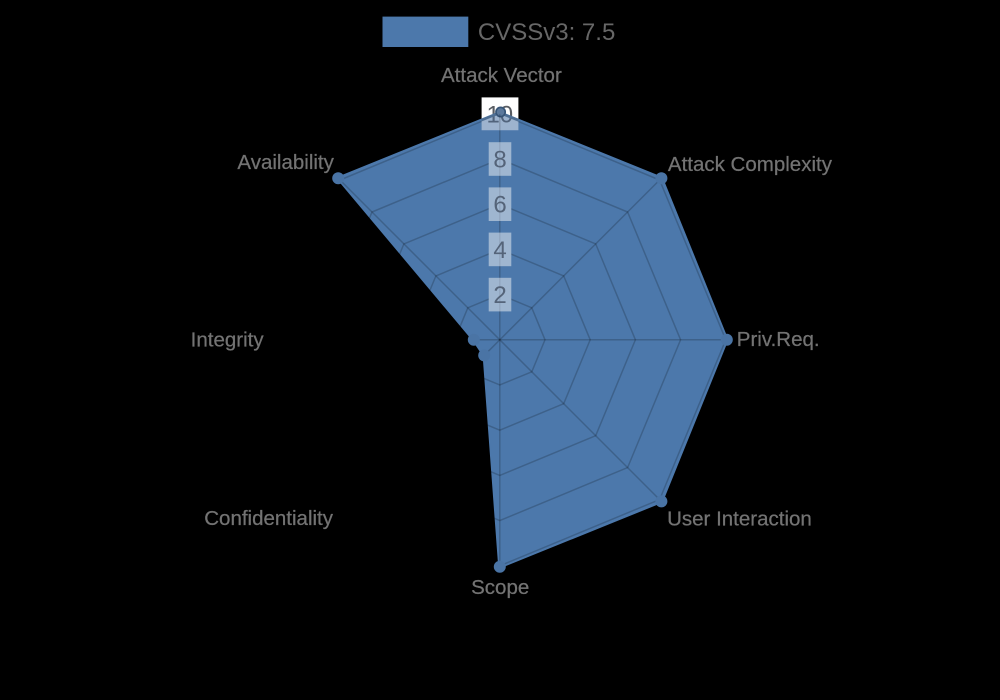 This screenshot has height=700, width=1000. What do you see at coordinates (499, 205) in the screenshot?
I see `svg-text: 6` at bounding box center [499, 205].